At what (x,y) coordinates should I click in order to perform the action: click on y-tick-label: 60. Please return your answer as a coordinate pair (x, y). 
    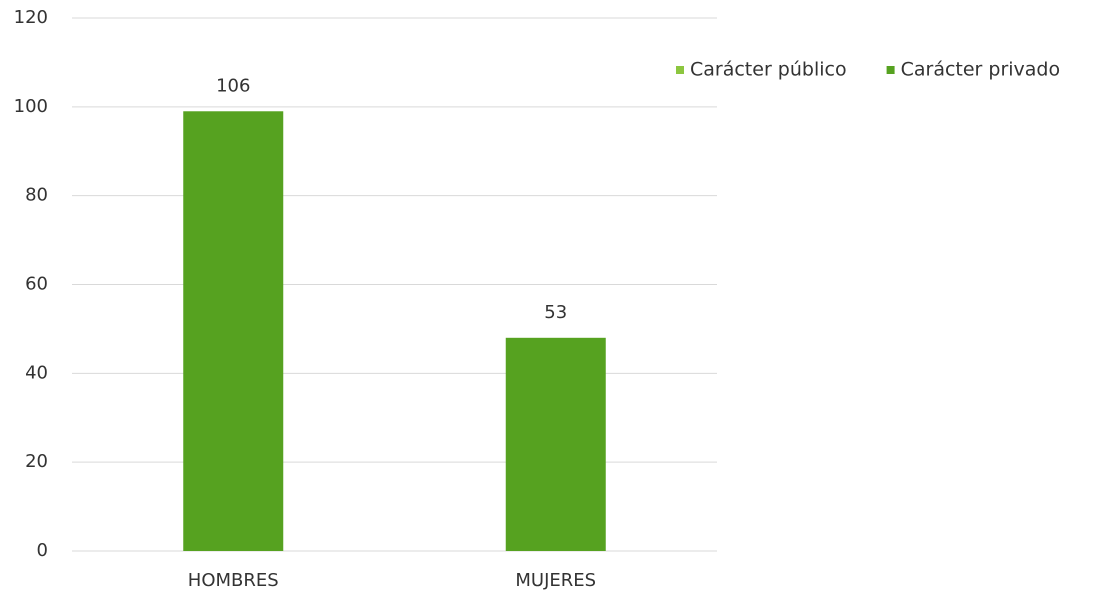
    Looking at the image, I should click on (36, 284).